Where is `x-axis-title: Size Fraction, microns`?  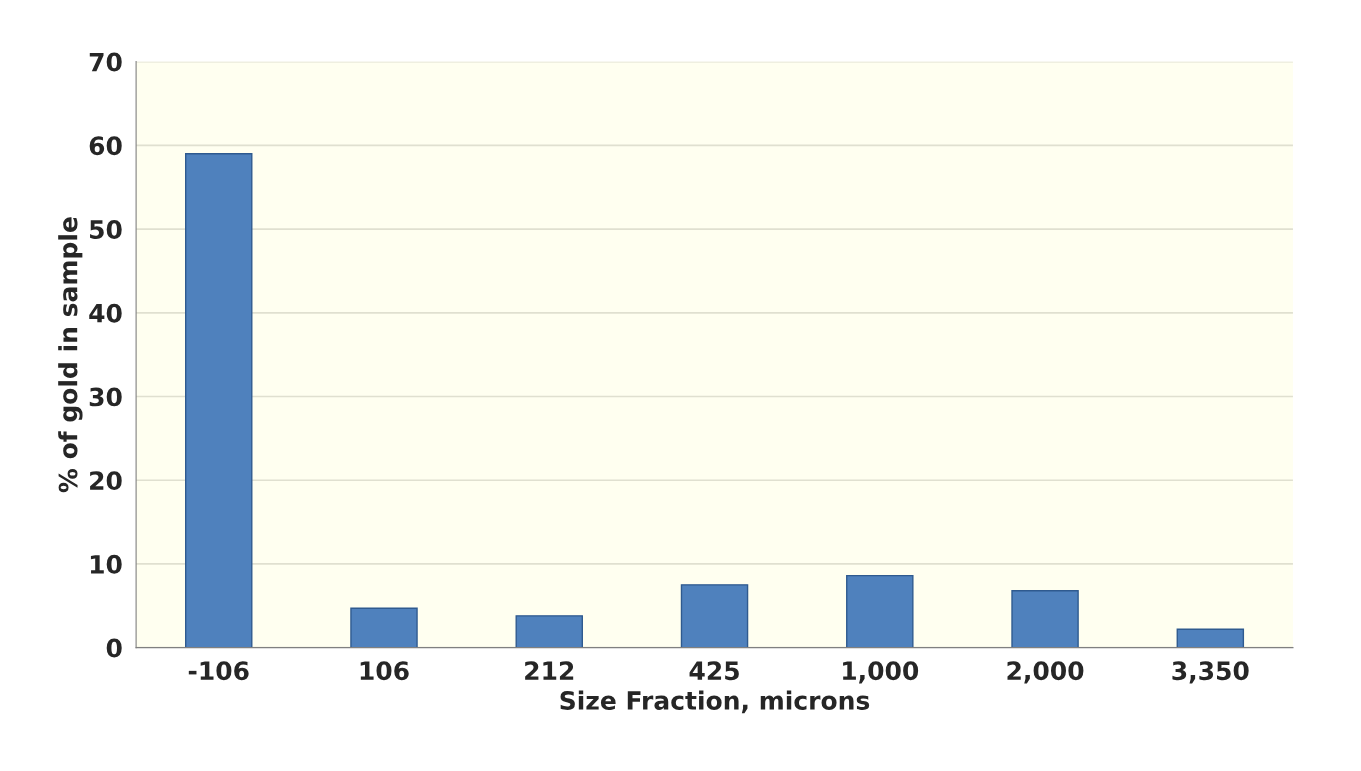 x-axis-title: Size Fraction, microns is located at coordinates (715, 702).